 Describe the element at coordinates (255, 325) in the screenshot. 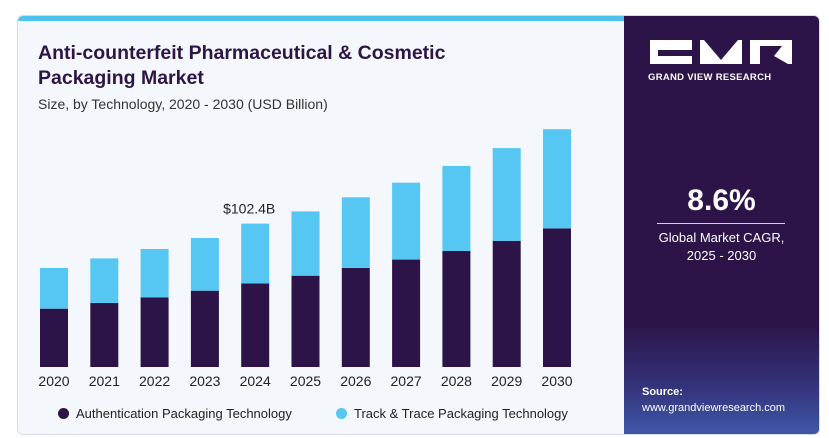

I see `bar-segment-authentication-2024` at that location.